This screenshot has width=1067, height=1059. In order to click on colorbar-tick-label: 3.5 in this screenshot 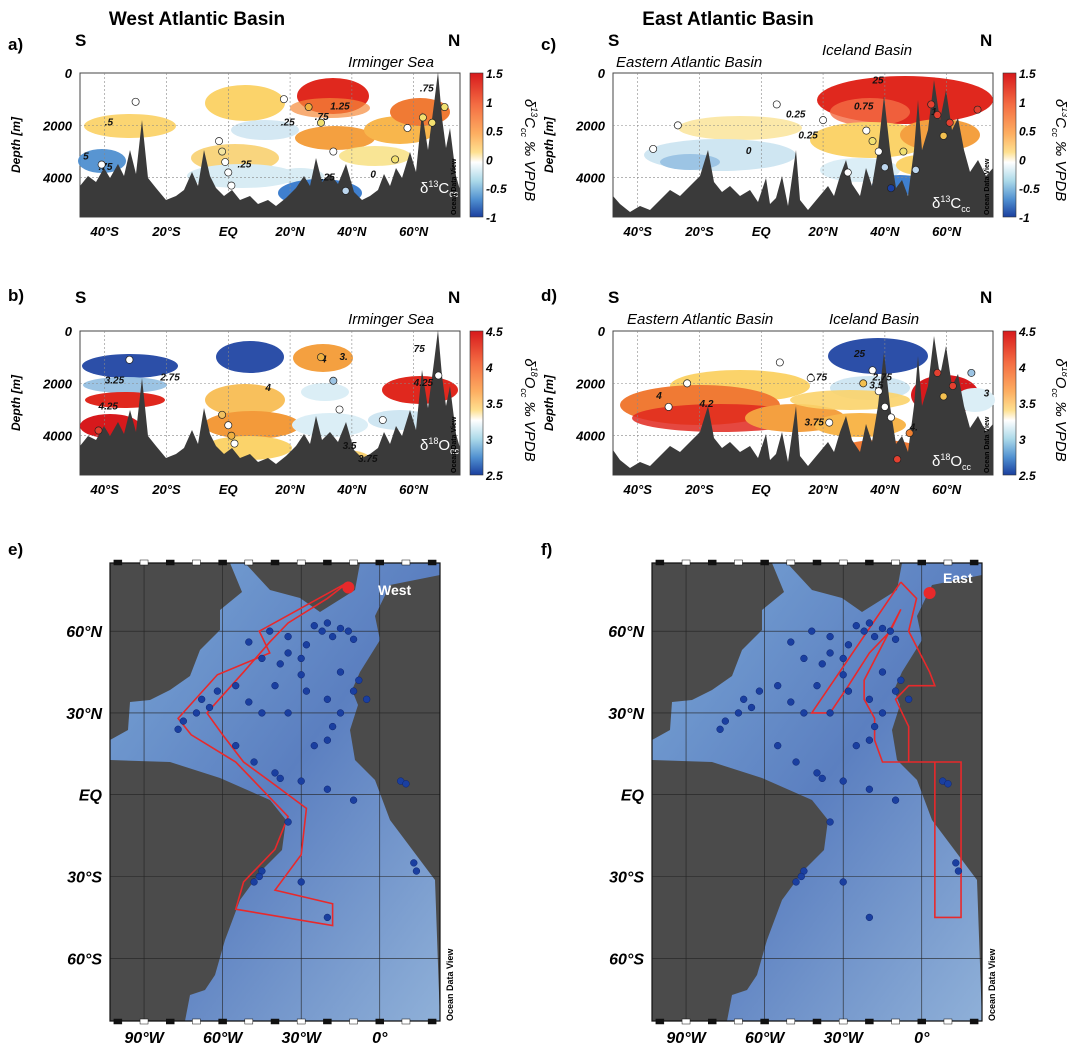, I will do `click(494, 404)`.